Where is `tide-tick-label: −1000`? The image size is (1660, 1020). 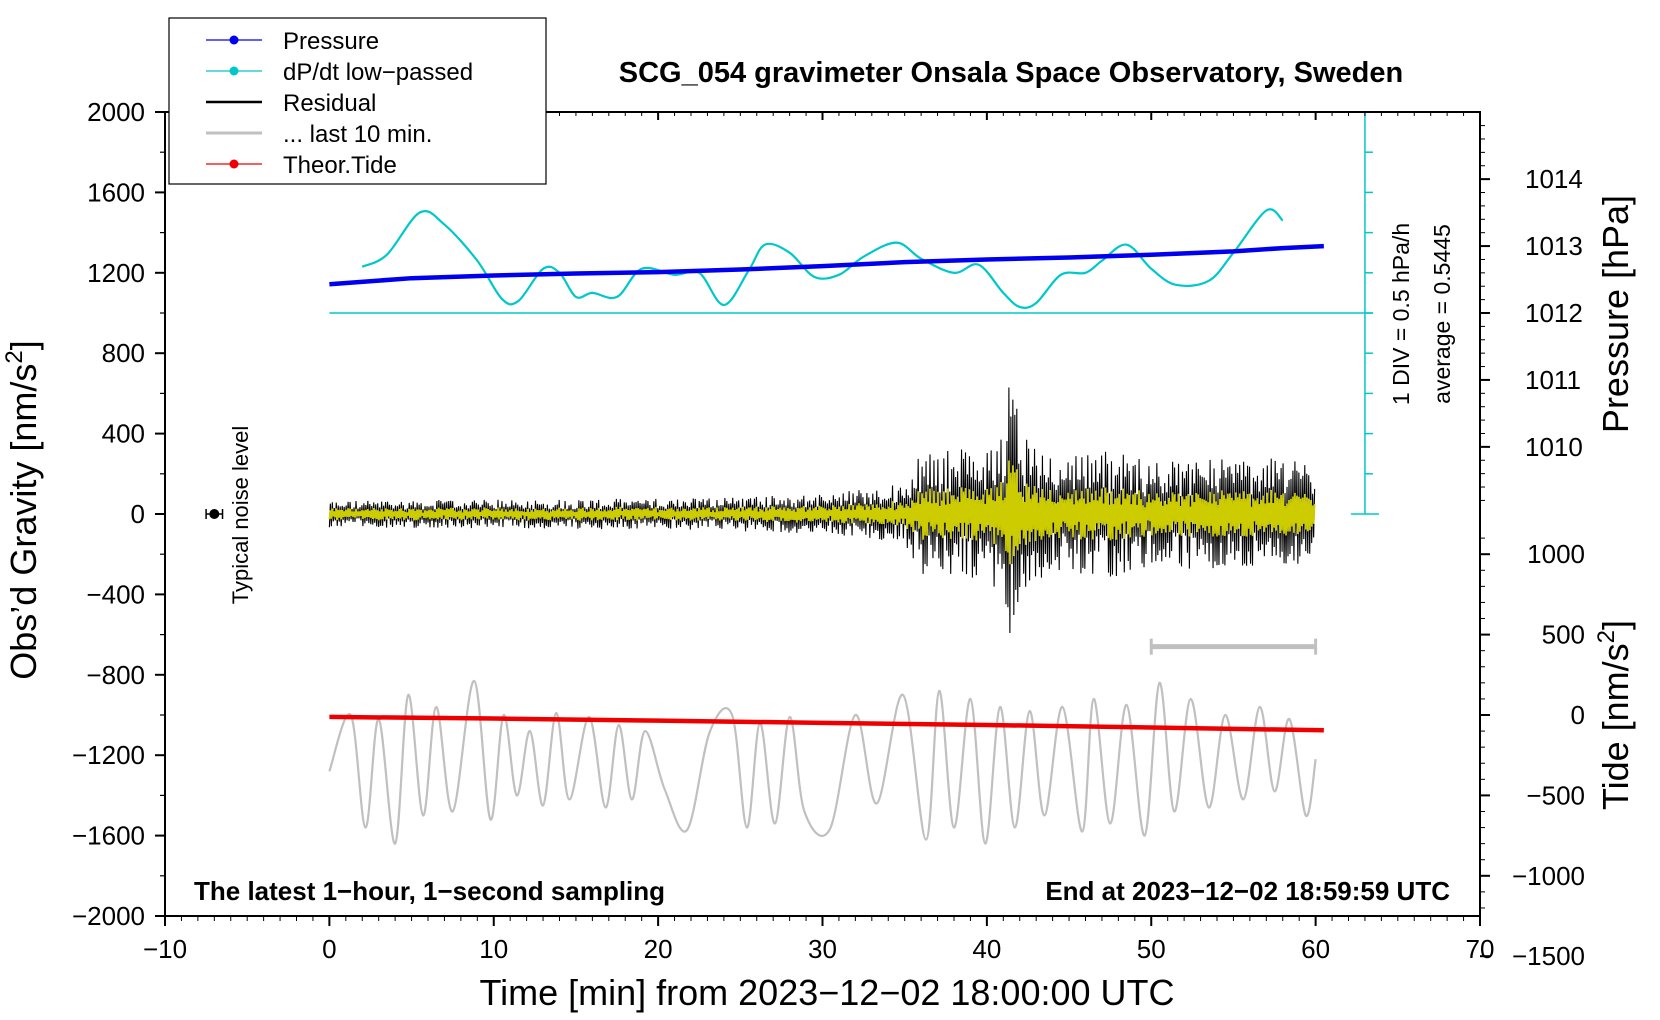
tide-tick-label: −1000 is located at coordinates (1548, 876).